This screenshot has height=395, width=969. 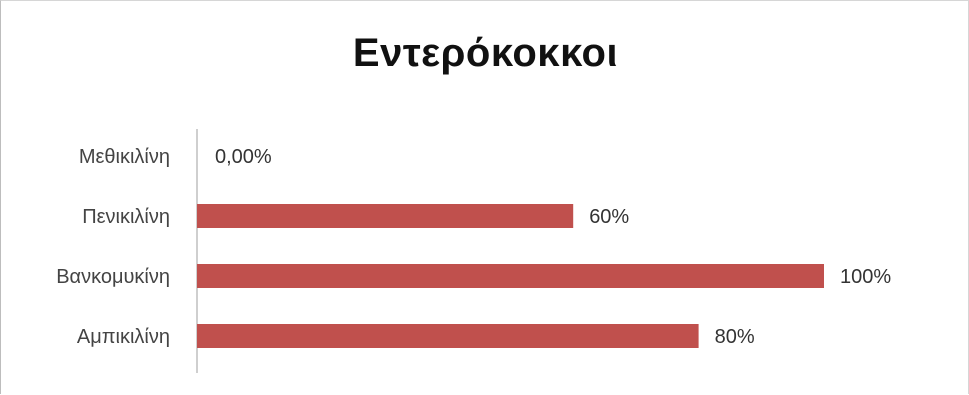 I want to click on category-label: Αμπικιλίνη, so click(x=123, y=337).